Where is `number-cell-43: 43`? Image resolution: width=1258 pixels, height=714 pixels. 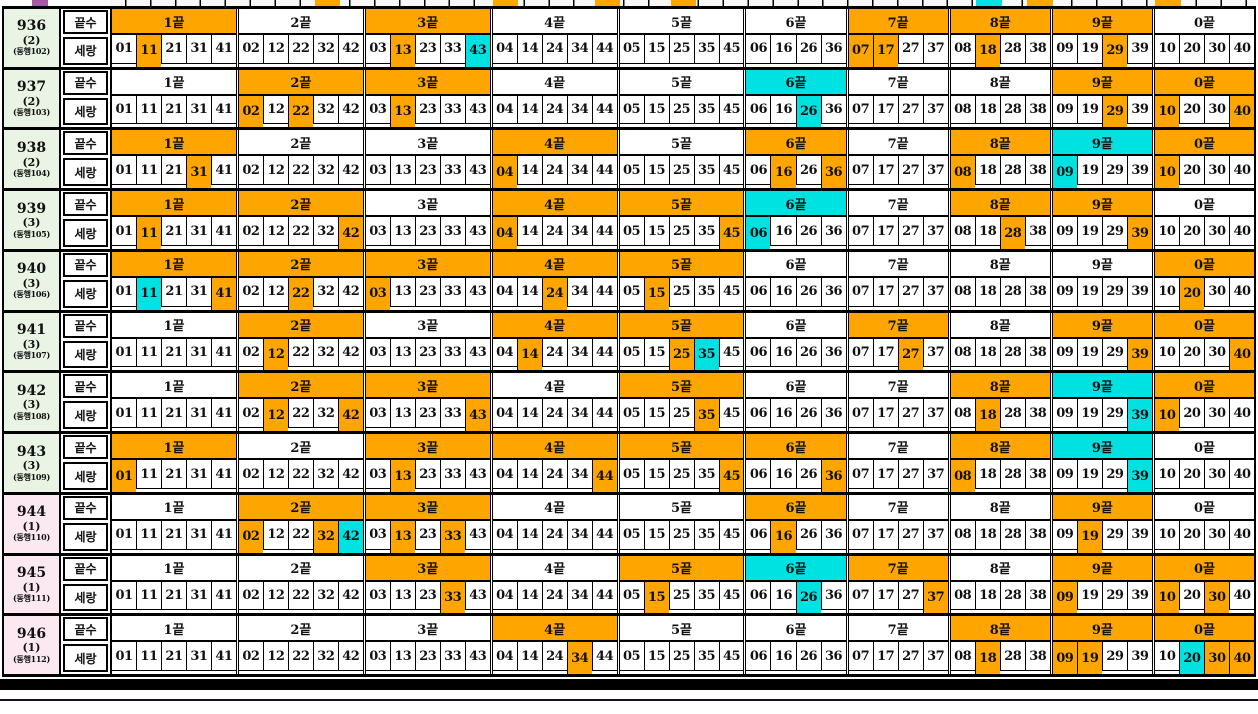 number-cell-43: 43 is located at coordinates (477, 657).